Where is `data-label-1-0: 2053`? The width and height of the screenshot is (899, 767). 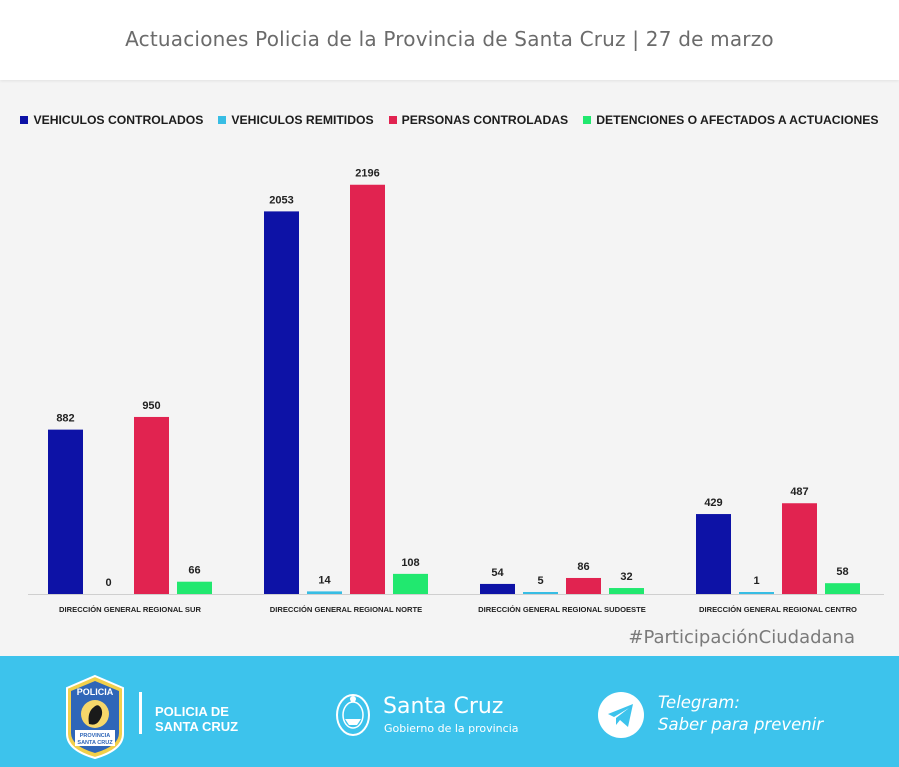
data-label-1-0: 2053 is located at coordinates (281, 200).